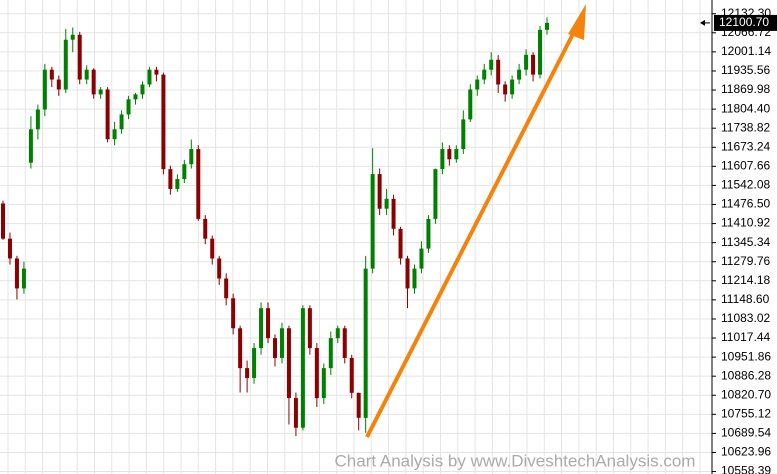 The image size is (777, 474). What do you see at coordinates (745, 70) in the screenshot?
I see `y-tick-label: 11935.56` at bounding box center [745, 70].